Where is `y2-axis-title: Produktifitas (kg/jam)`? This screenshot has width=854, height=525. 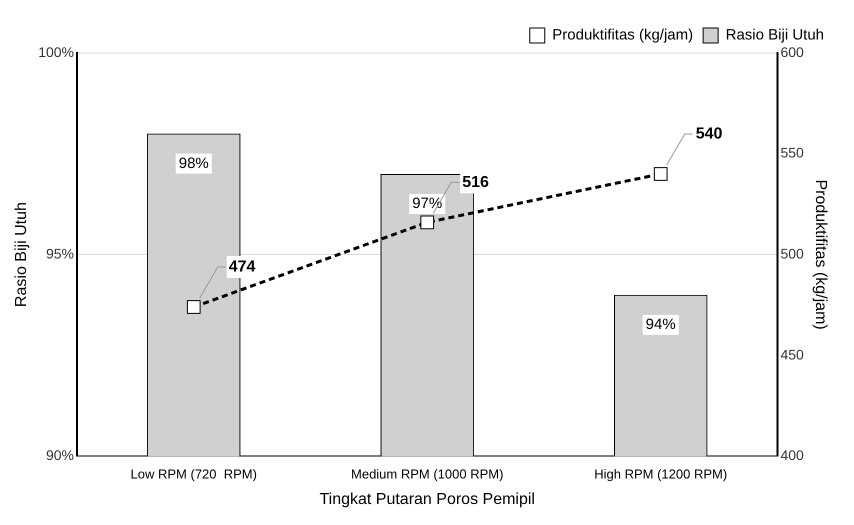 y2-axis-title: Produktifitas (kg/jam) is located at coordinates (820, 254).